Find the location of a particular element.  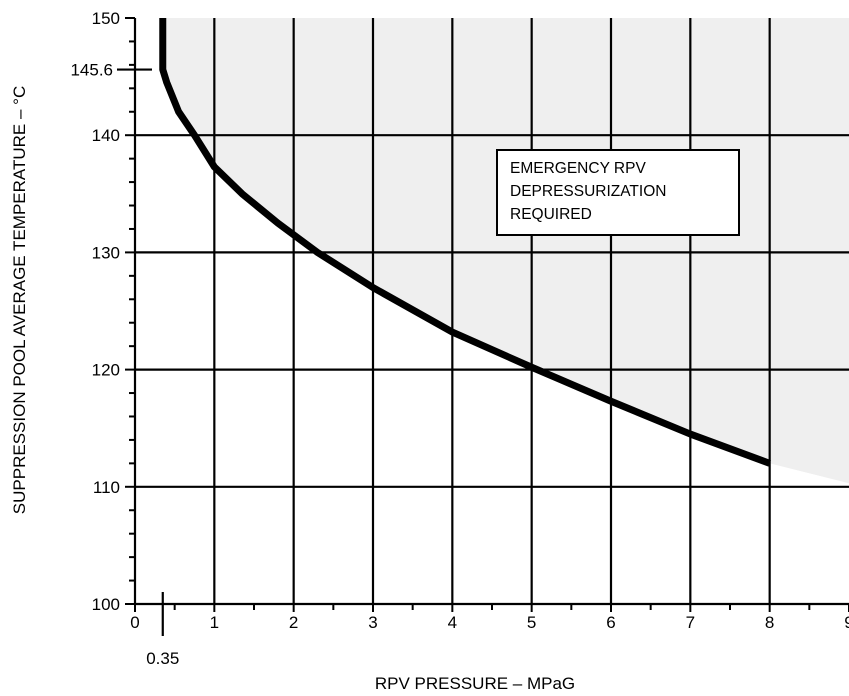

x-tick-label: 7 is located at coordinates (690, 622).